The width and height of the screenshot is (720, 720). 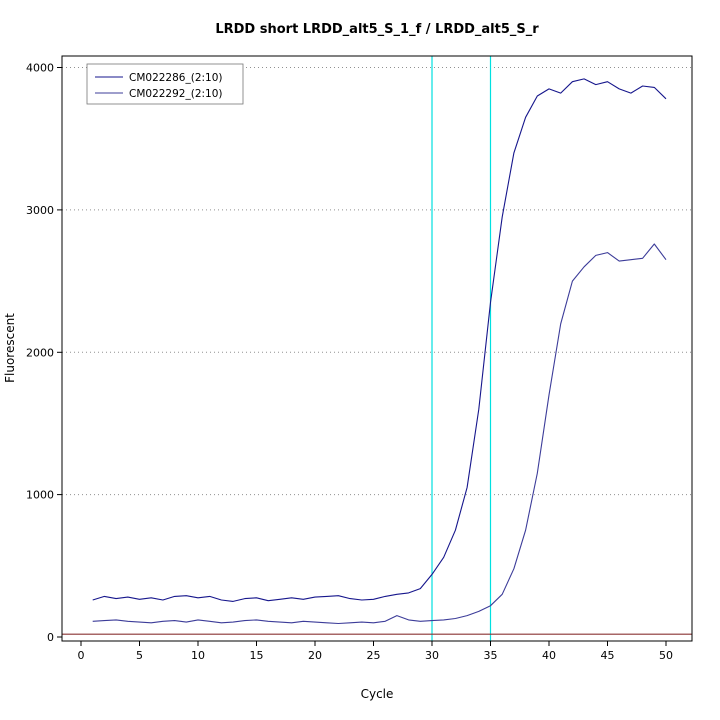 What do you see at coordinates (50, 637) in the screenshot?
I see `y-tick-label-0: 0` at bounding box center [50, 637].